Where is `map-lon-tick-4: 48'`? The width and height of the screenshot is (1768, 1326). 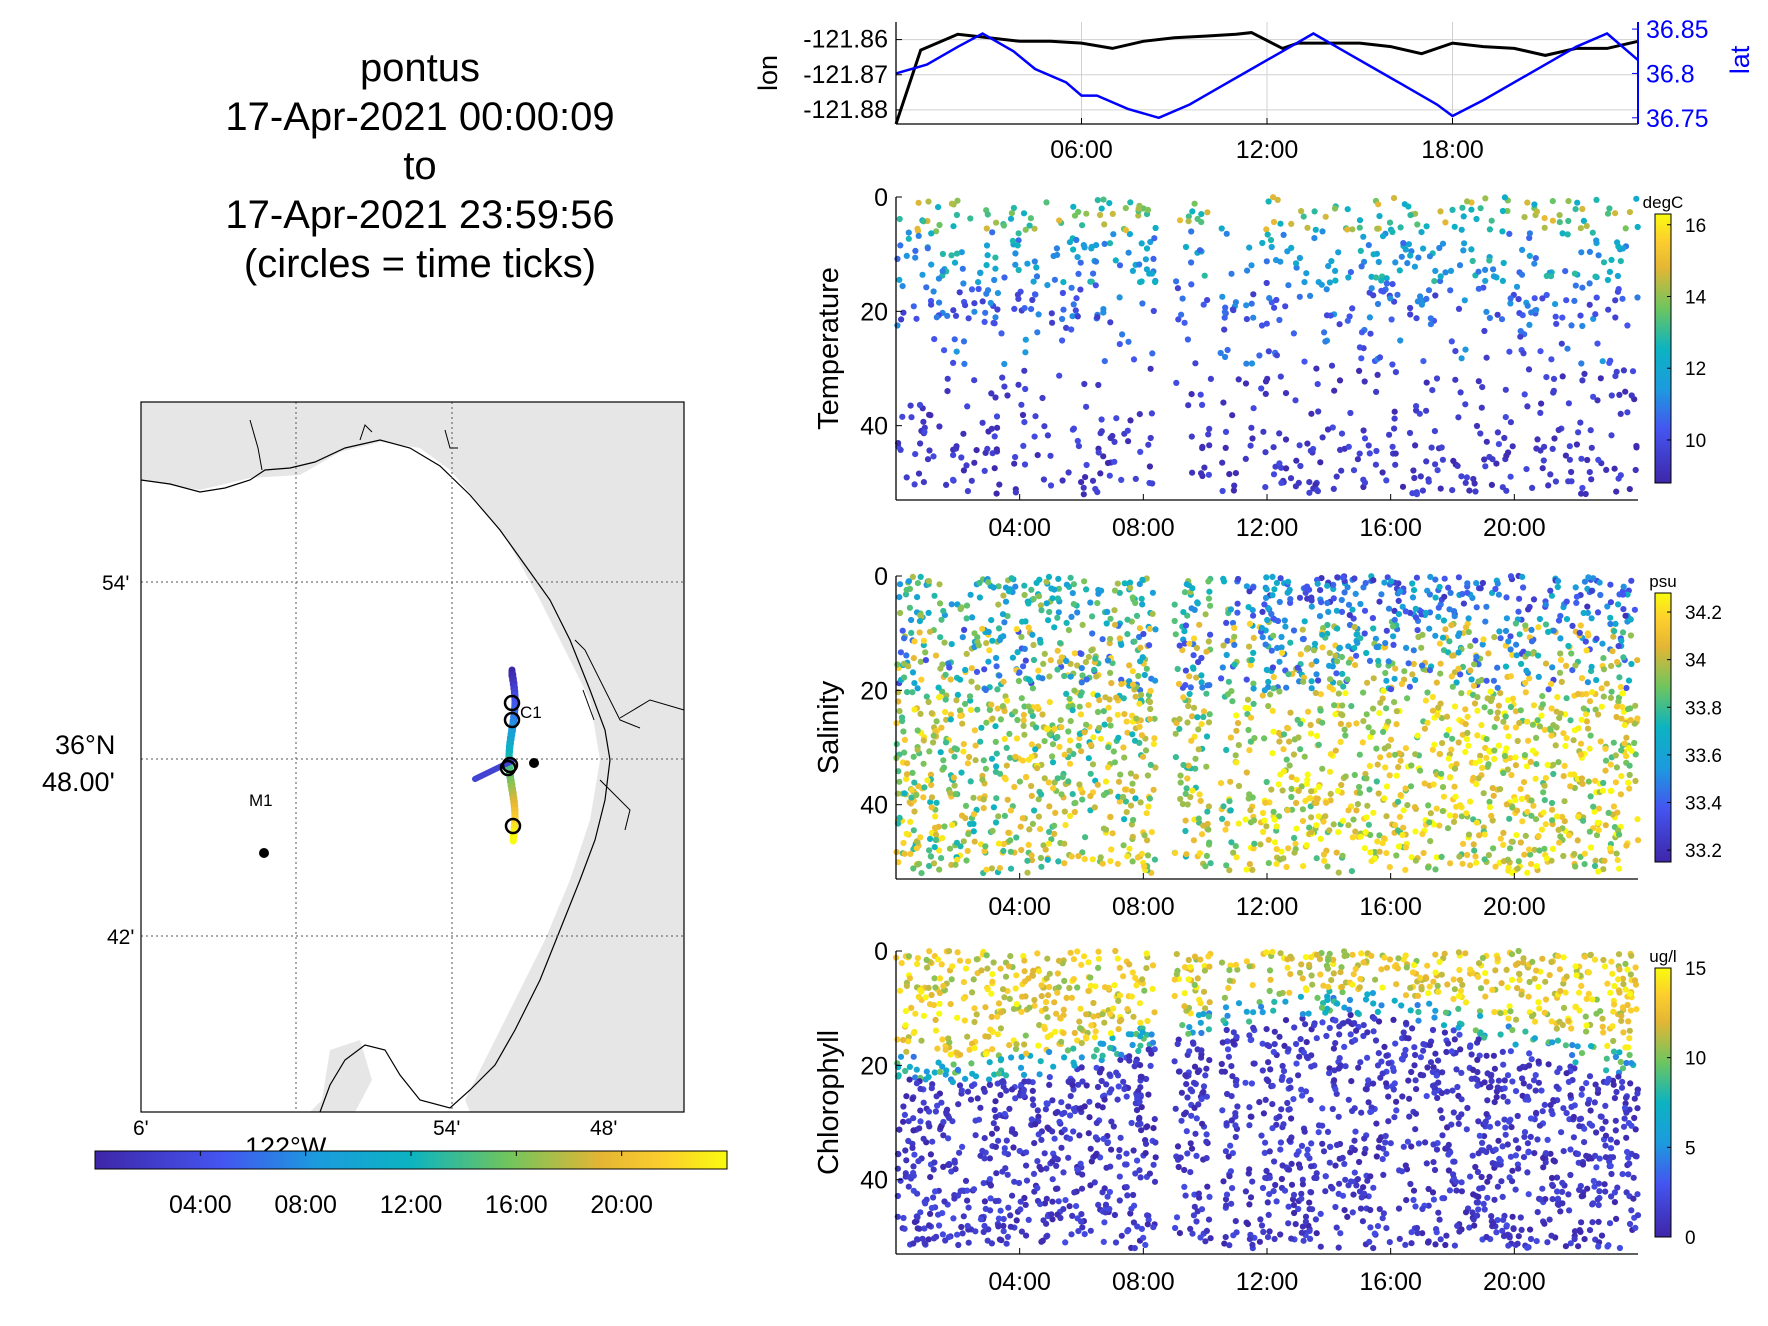
map-lon-tick-4: 48' is located at coordinates (603, 1128).